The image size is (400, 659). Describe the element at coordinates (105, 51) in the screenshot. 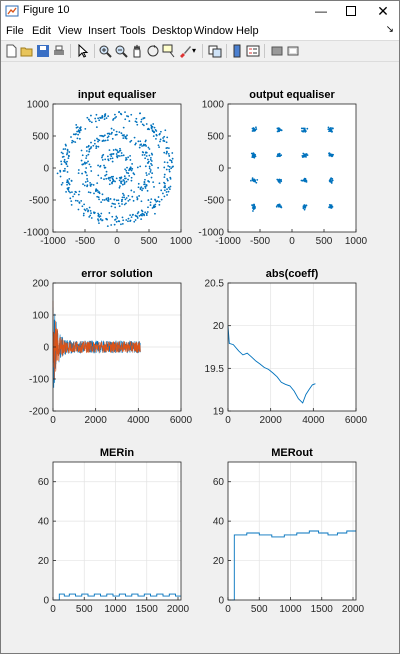

I see `zoom-in-icon` at that location.